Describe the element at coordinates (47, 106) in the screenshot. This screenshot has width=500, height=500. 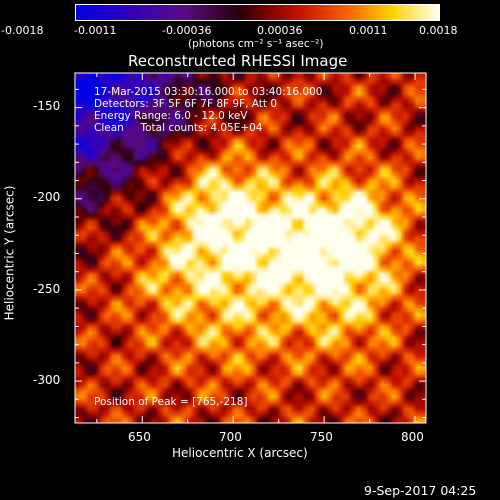
I see `y-tick-label: -150` at that location.